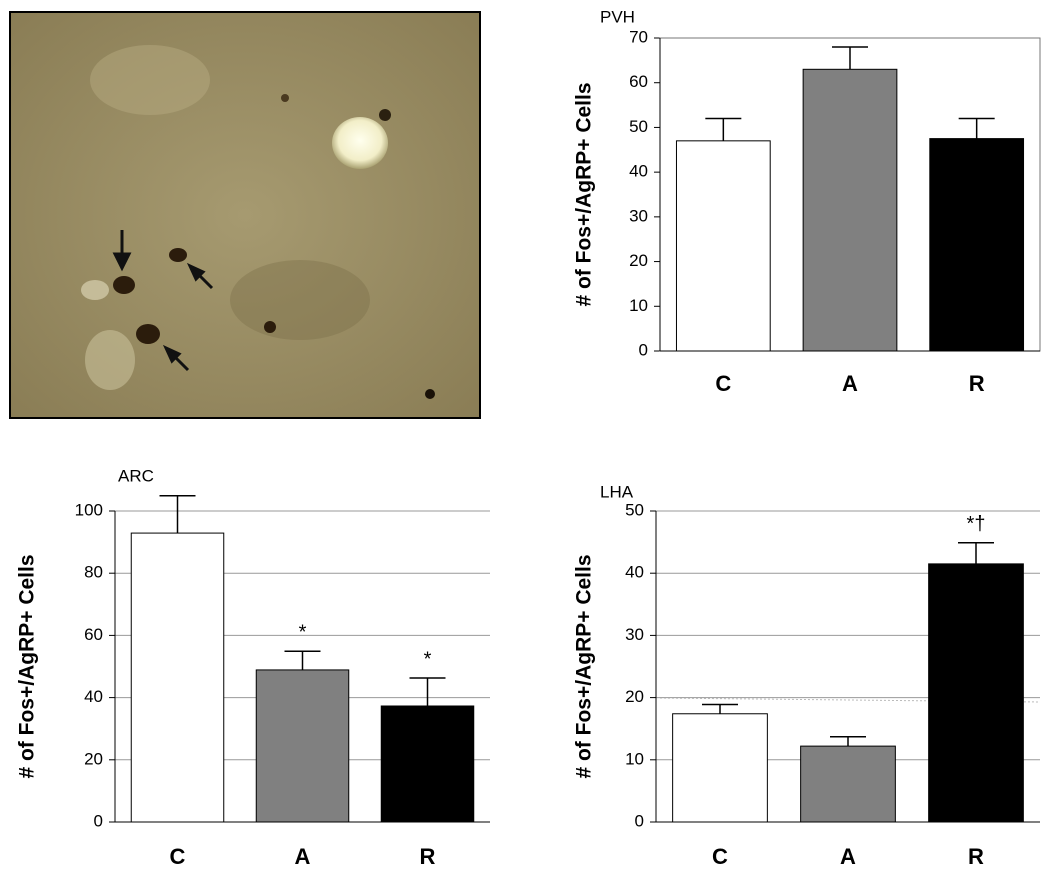 The width and height of the screenshot is (1050, 871). What do you see at coordinates (617, 491) in the screenshot?
I see `chart-title: LHA` at bounding box center [617, 491].